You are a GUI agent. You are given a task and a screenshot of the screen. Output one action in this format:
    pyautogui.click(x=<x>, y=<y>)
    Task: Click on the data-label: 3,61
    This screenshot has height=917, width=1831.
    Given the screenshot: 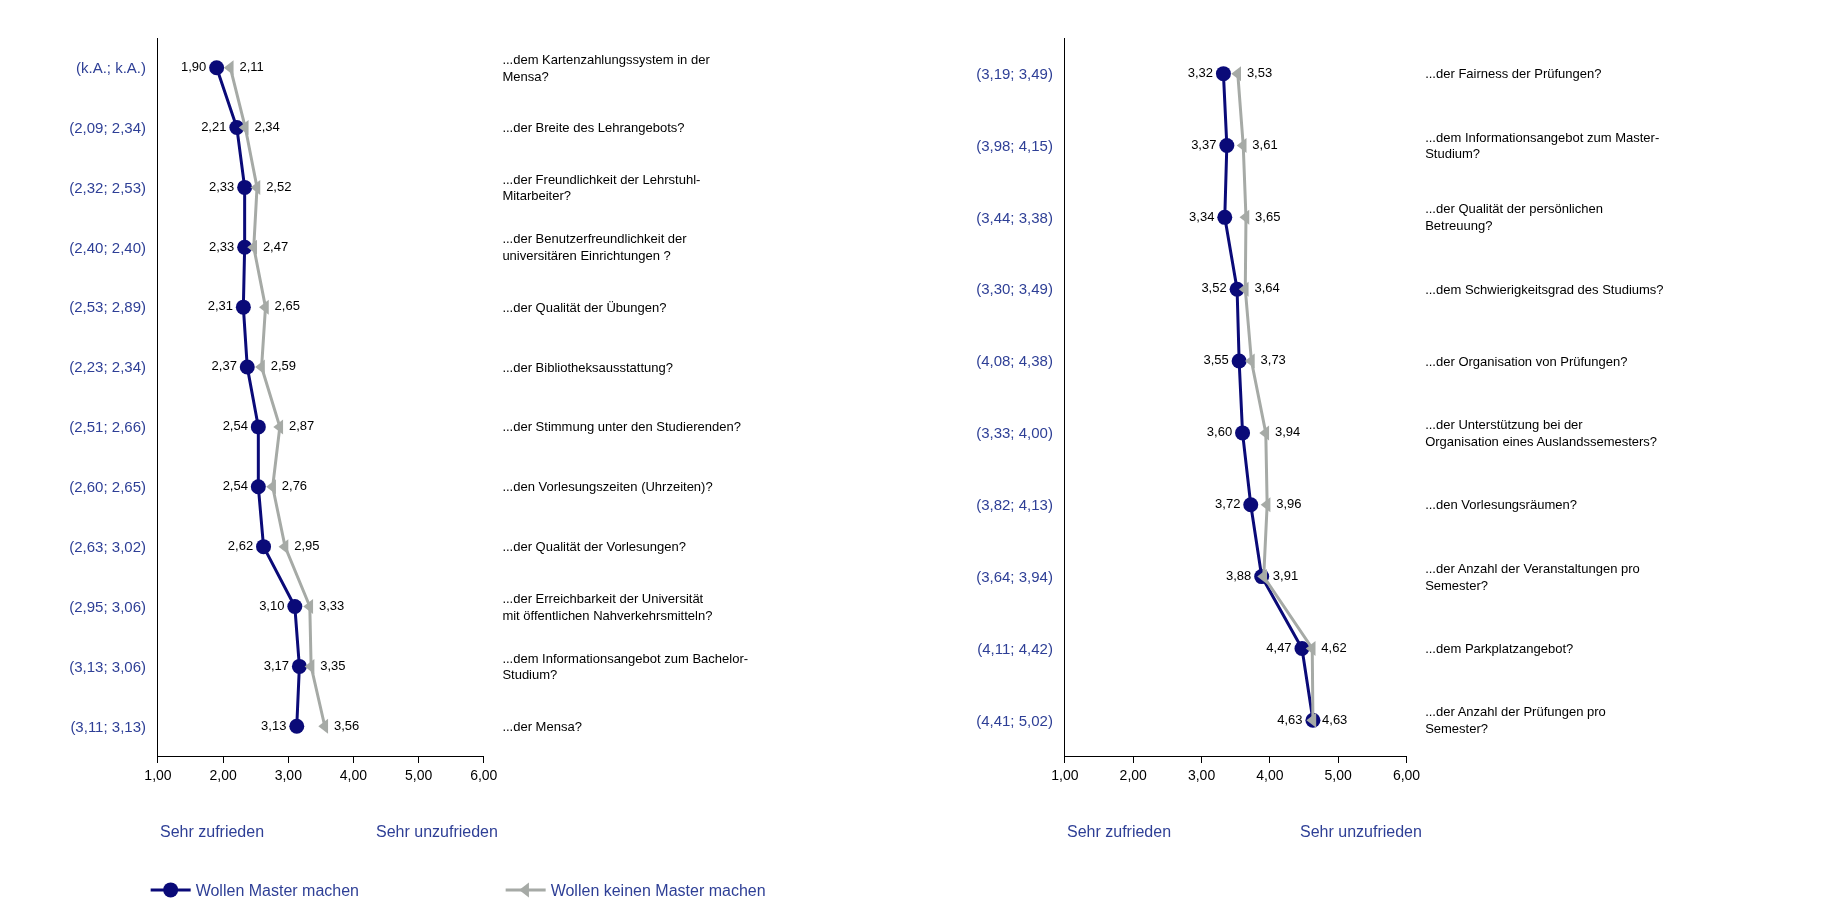 What is the action you would take?
    pyautogui.click(x=1265, y=144)
    